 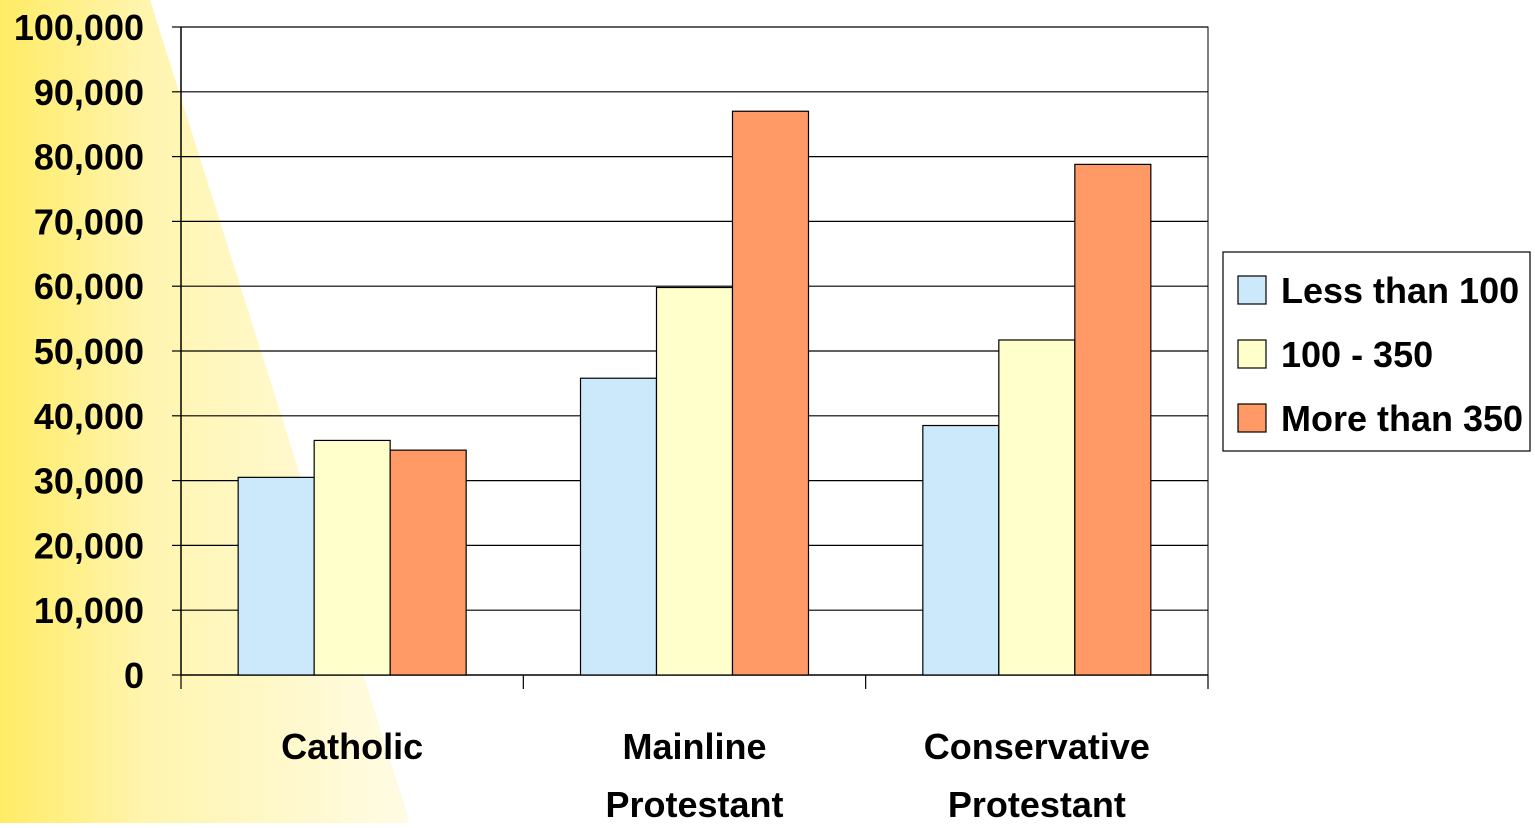 What do you see at coordinates (134, 675) in the screenshot?
I see `y-tick-label: 0` at bounding box center [134, 675].